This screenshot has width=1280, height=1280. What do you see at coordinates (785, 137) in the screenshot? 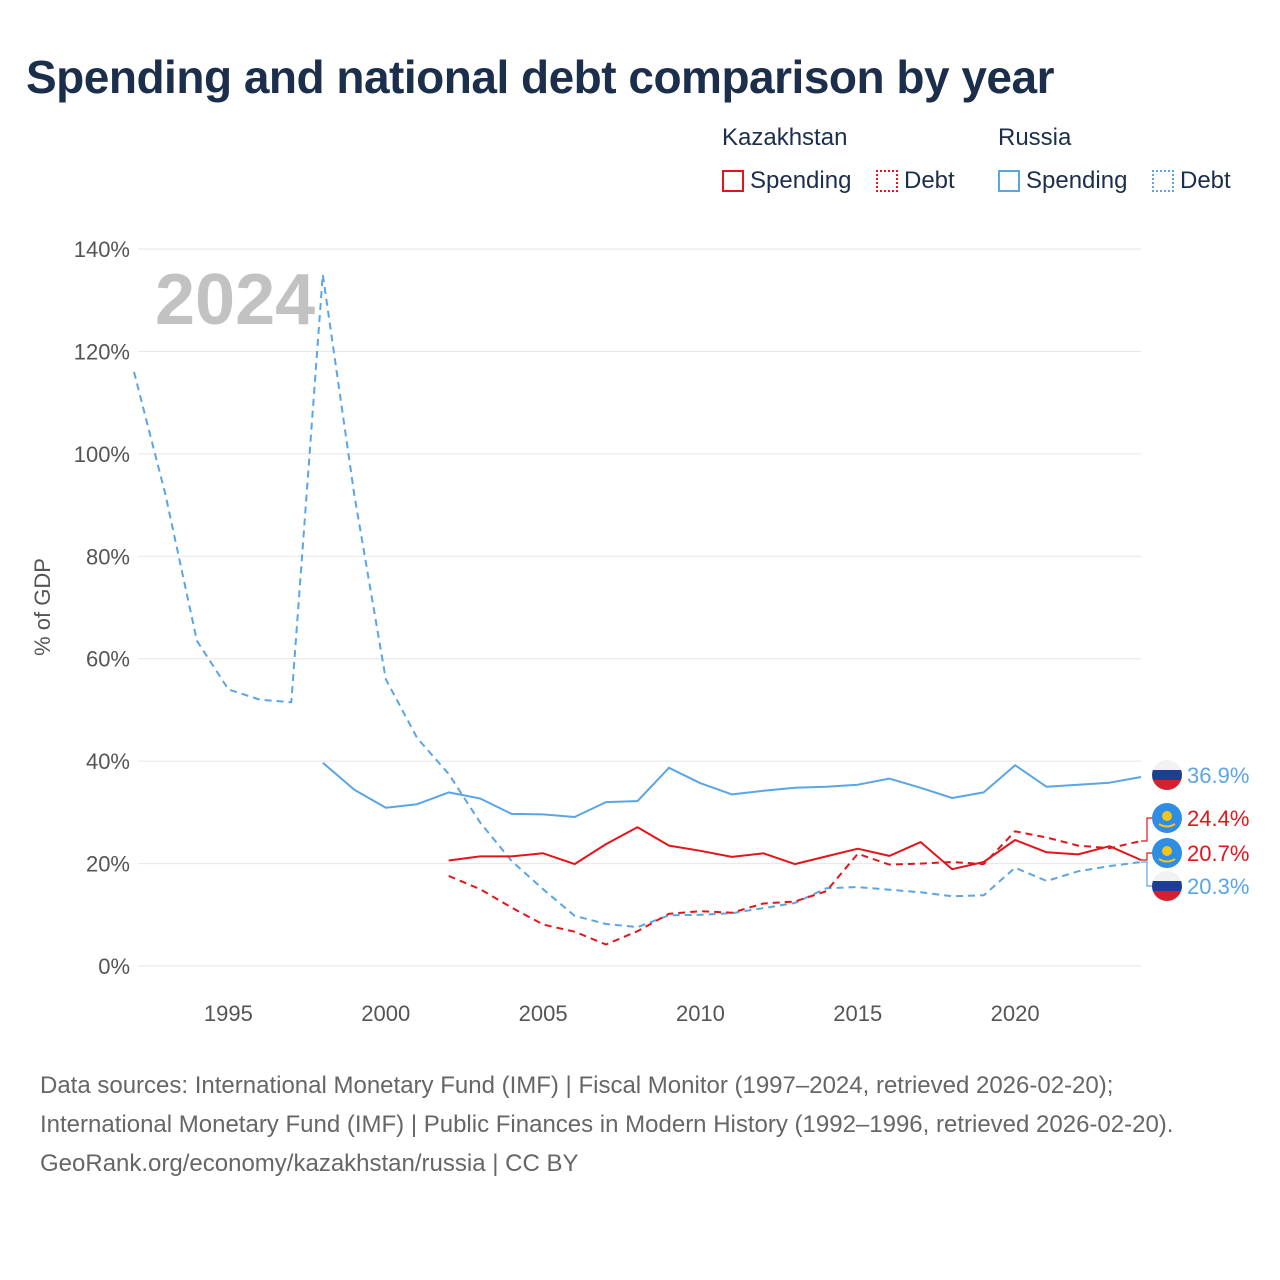
I see `legend-group-kazakhstan: Kazakhstan` at bounding box center [785, 137].